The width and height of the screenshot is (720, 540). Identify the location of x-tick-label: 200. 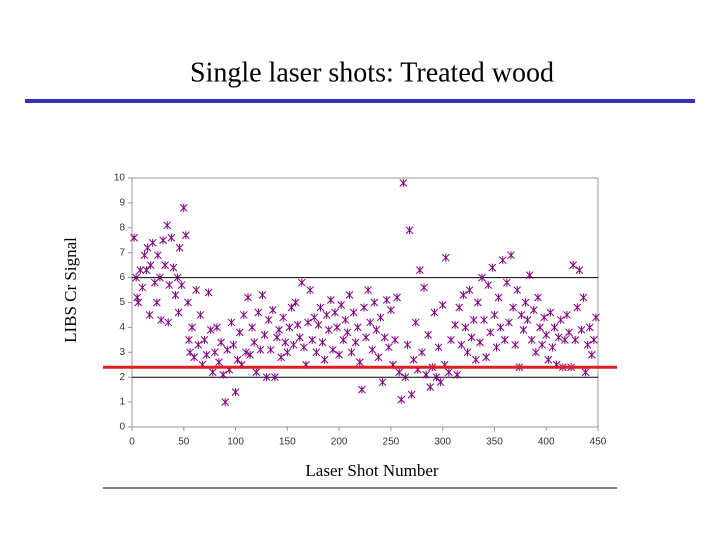
(339, 442).